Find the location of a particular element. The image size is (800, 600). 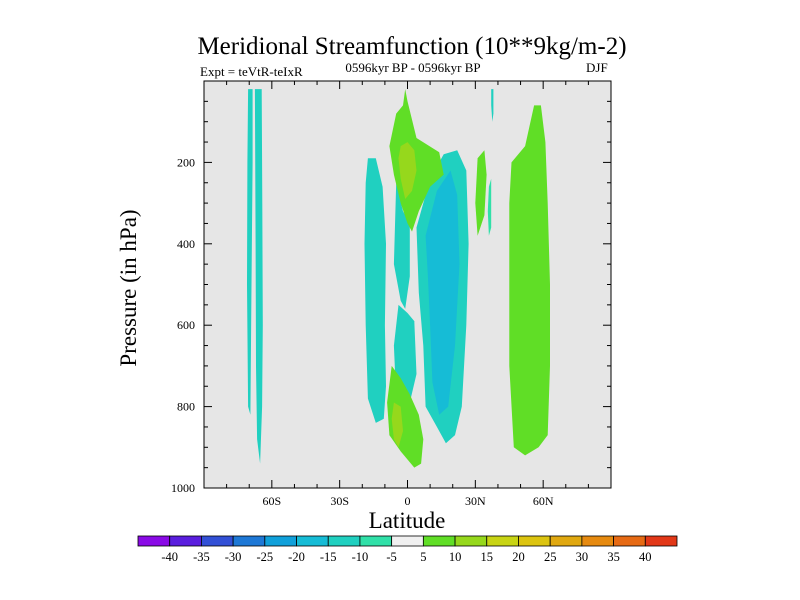

x-tick-label: 0 is located at coordinates (408, 501).